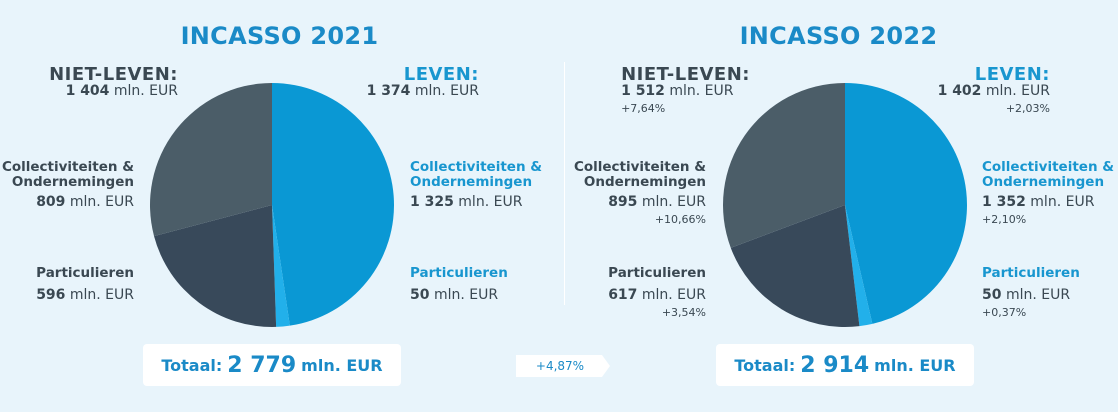 This screenshot has width=1118, height=412. Describe the element at coordinates (1027, 108) in the screenshot. I see `leven-change: +2,03%` at that location.